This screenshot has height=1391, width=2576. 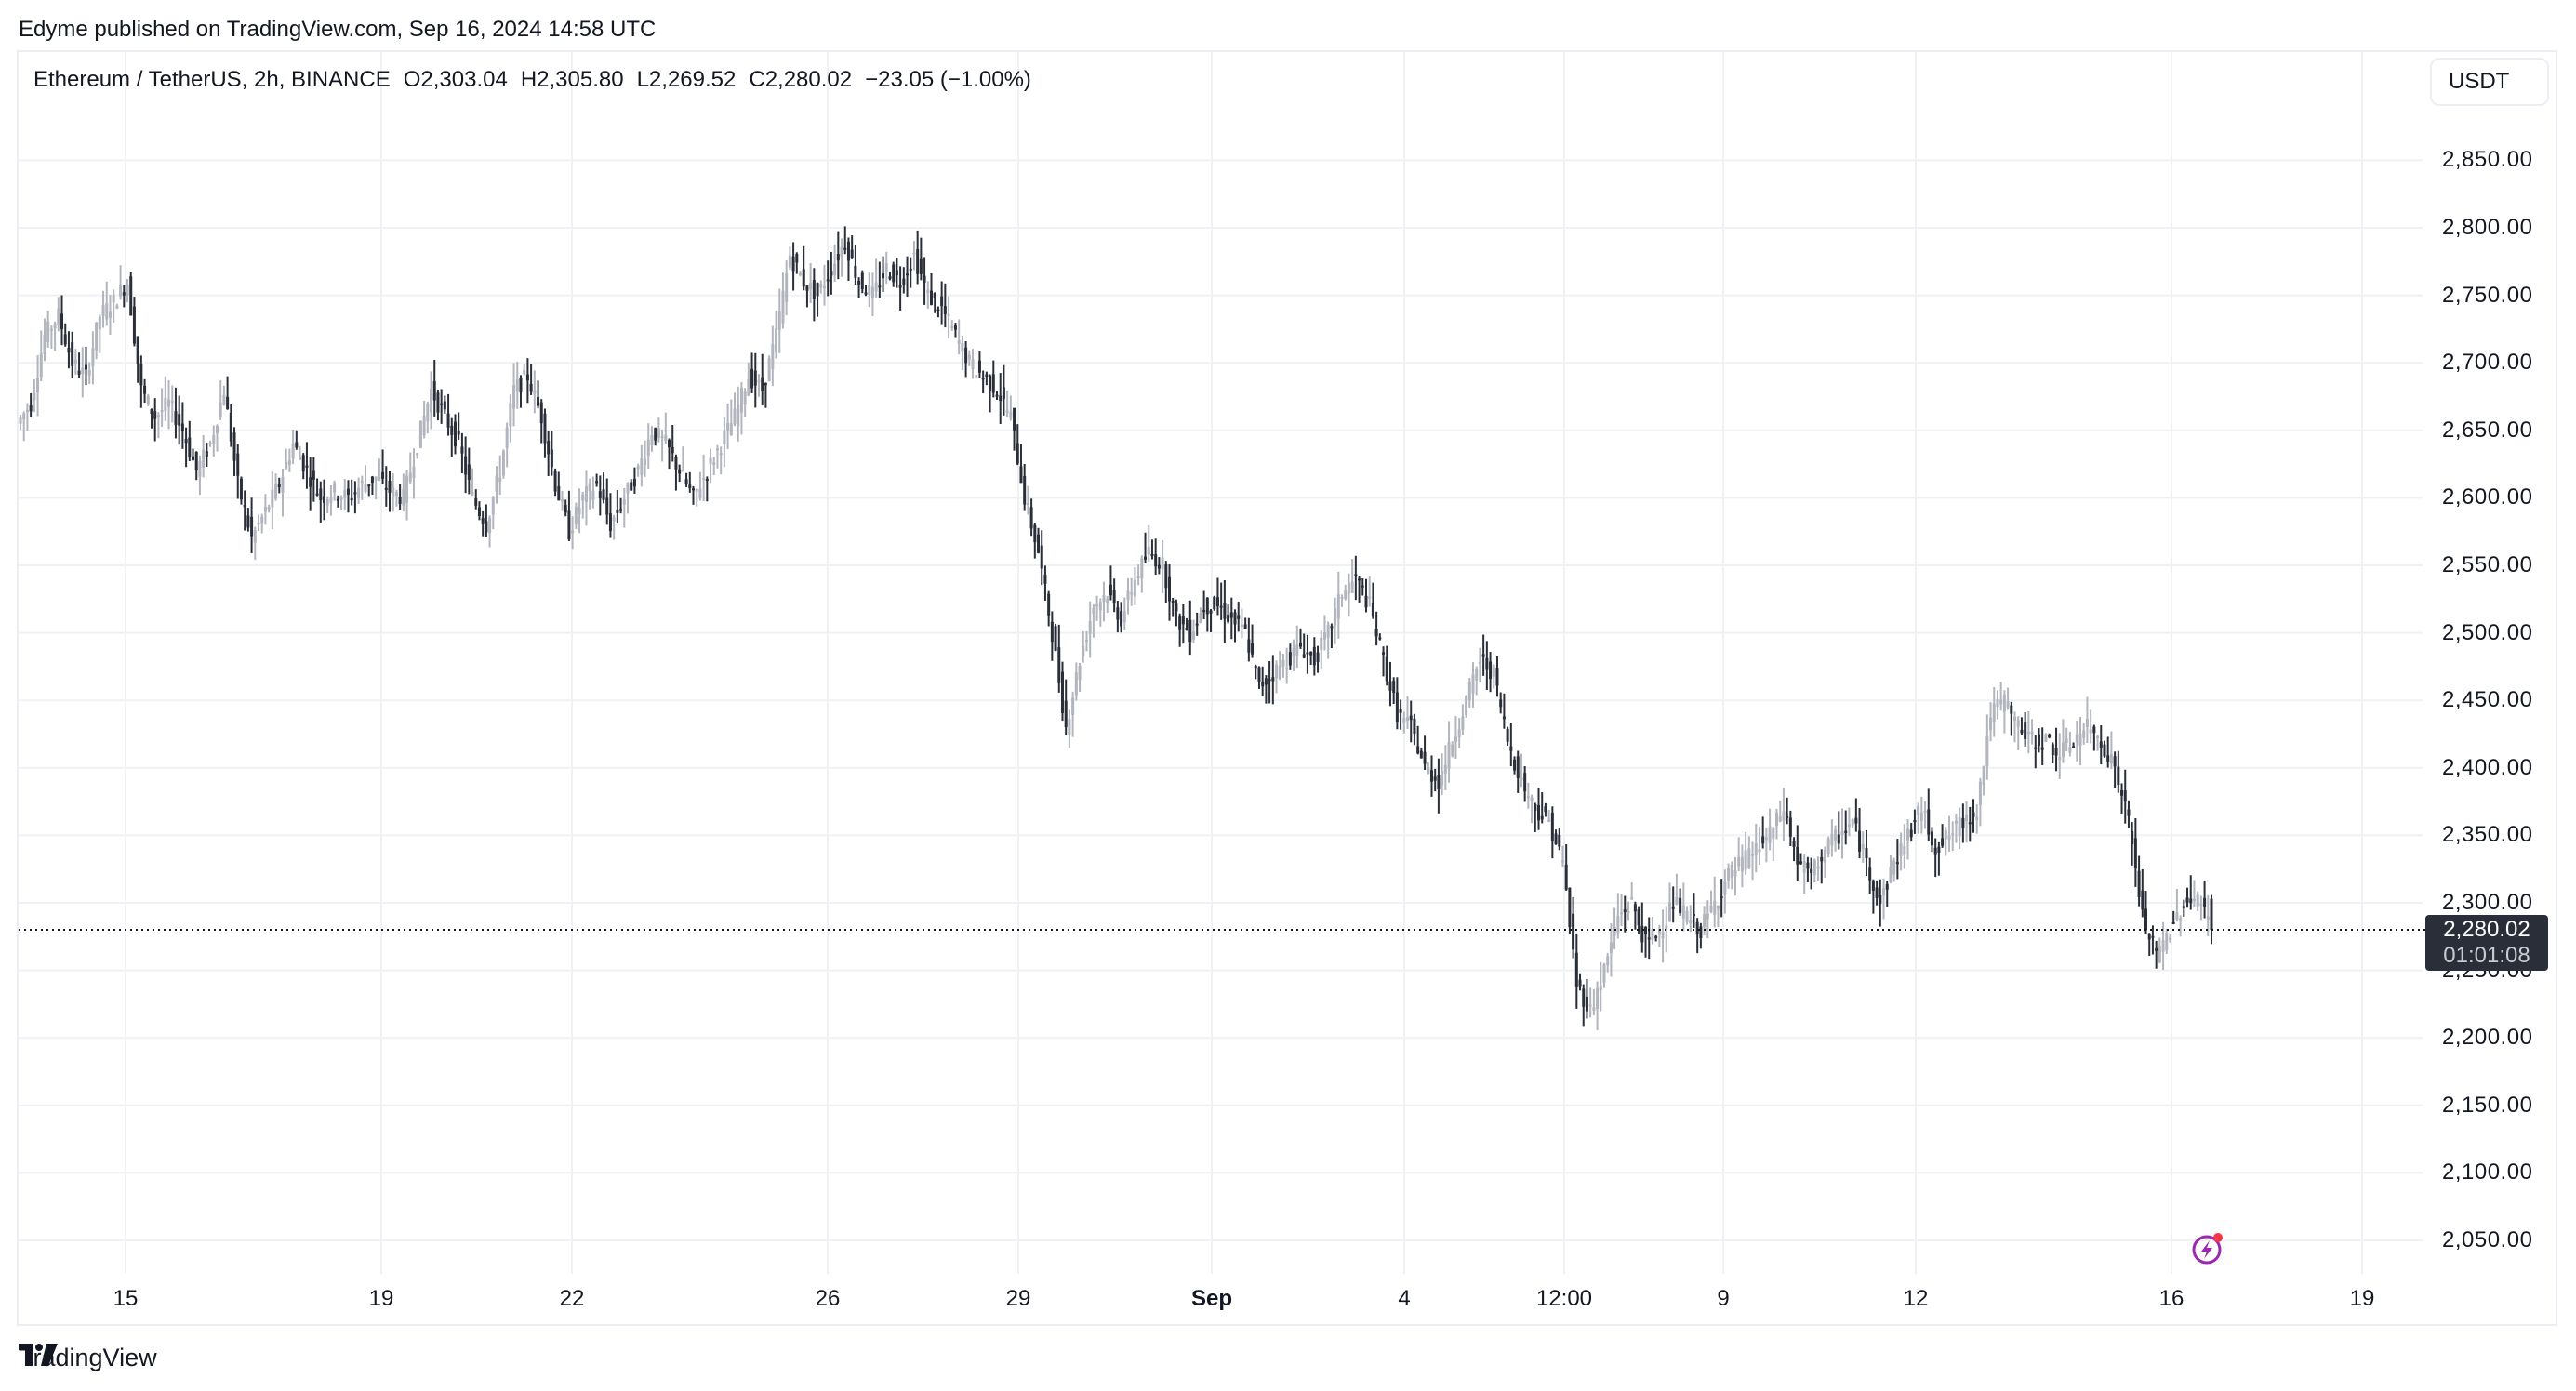 What do you see at coordinates (2489, 82) in the screenshot?
I see `currency-button: USDT` at bounding box center [2489, 82].